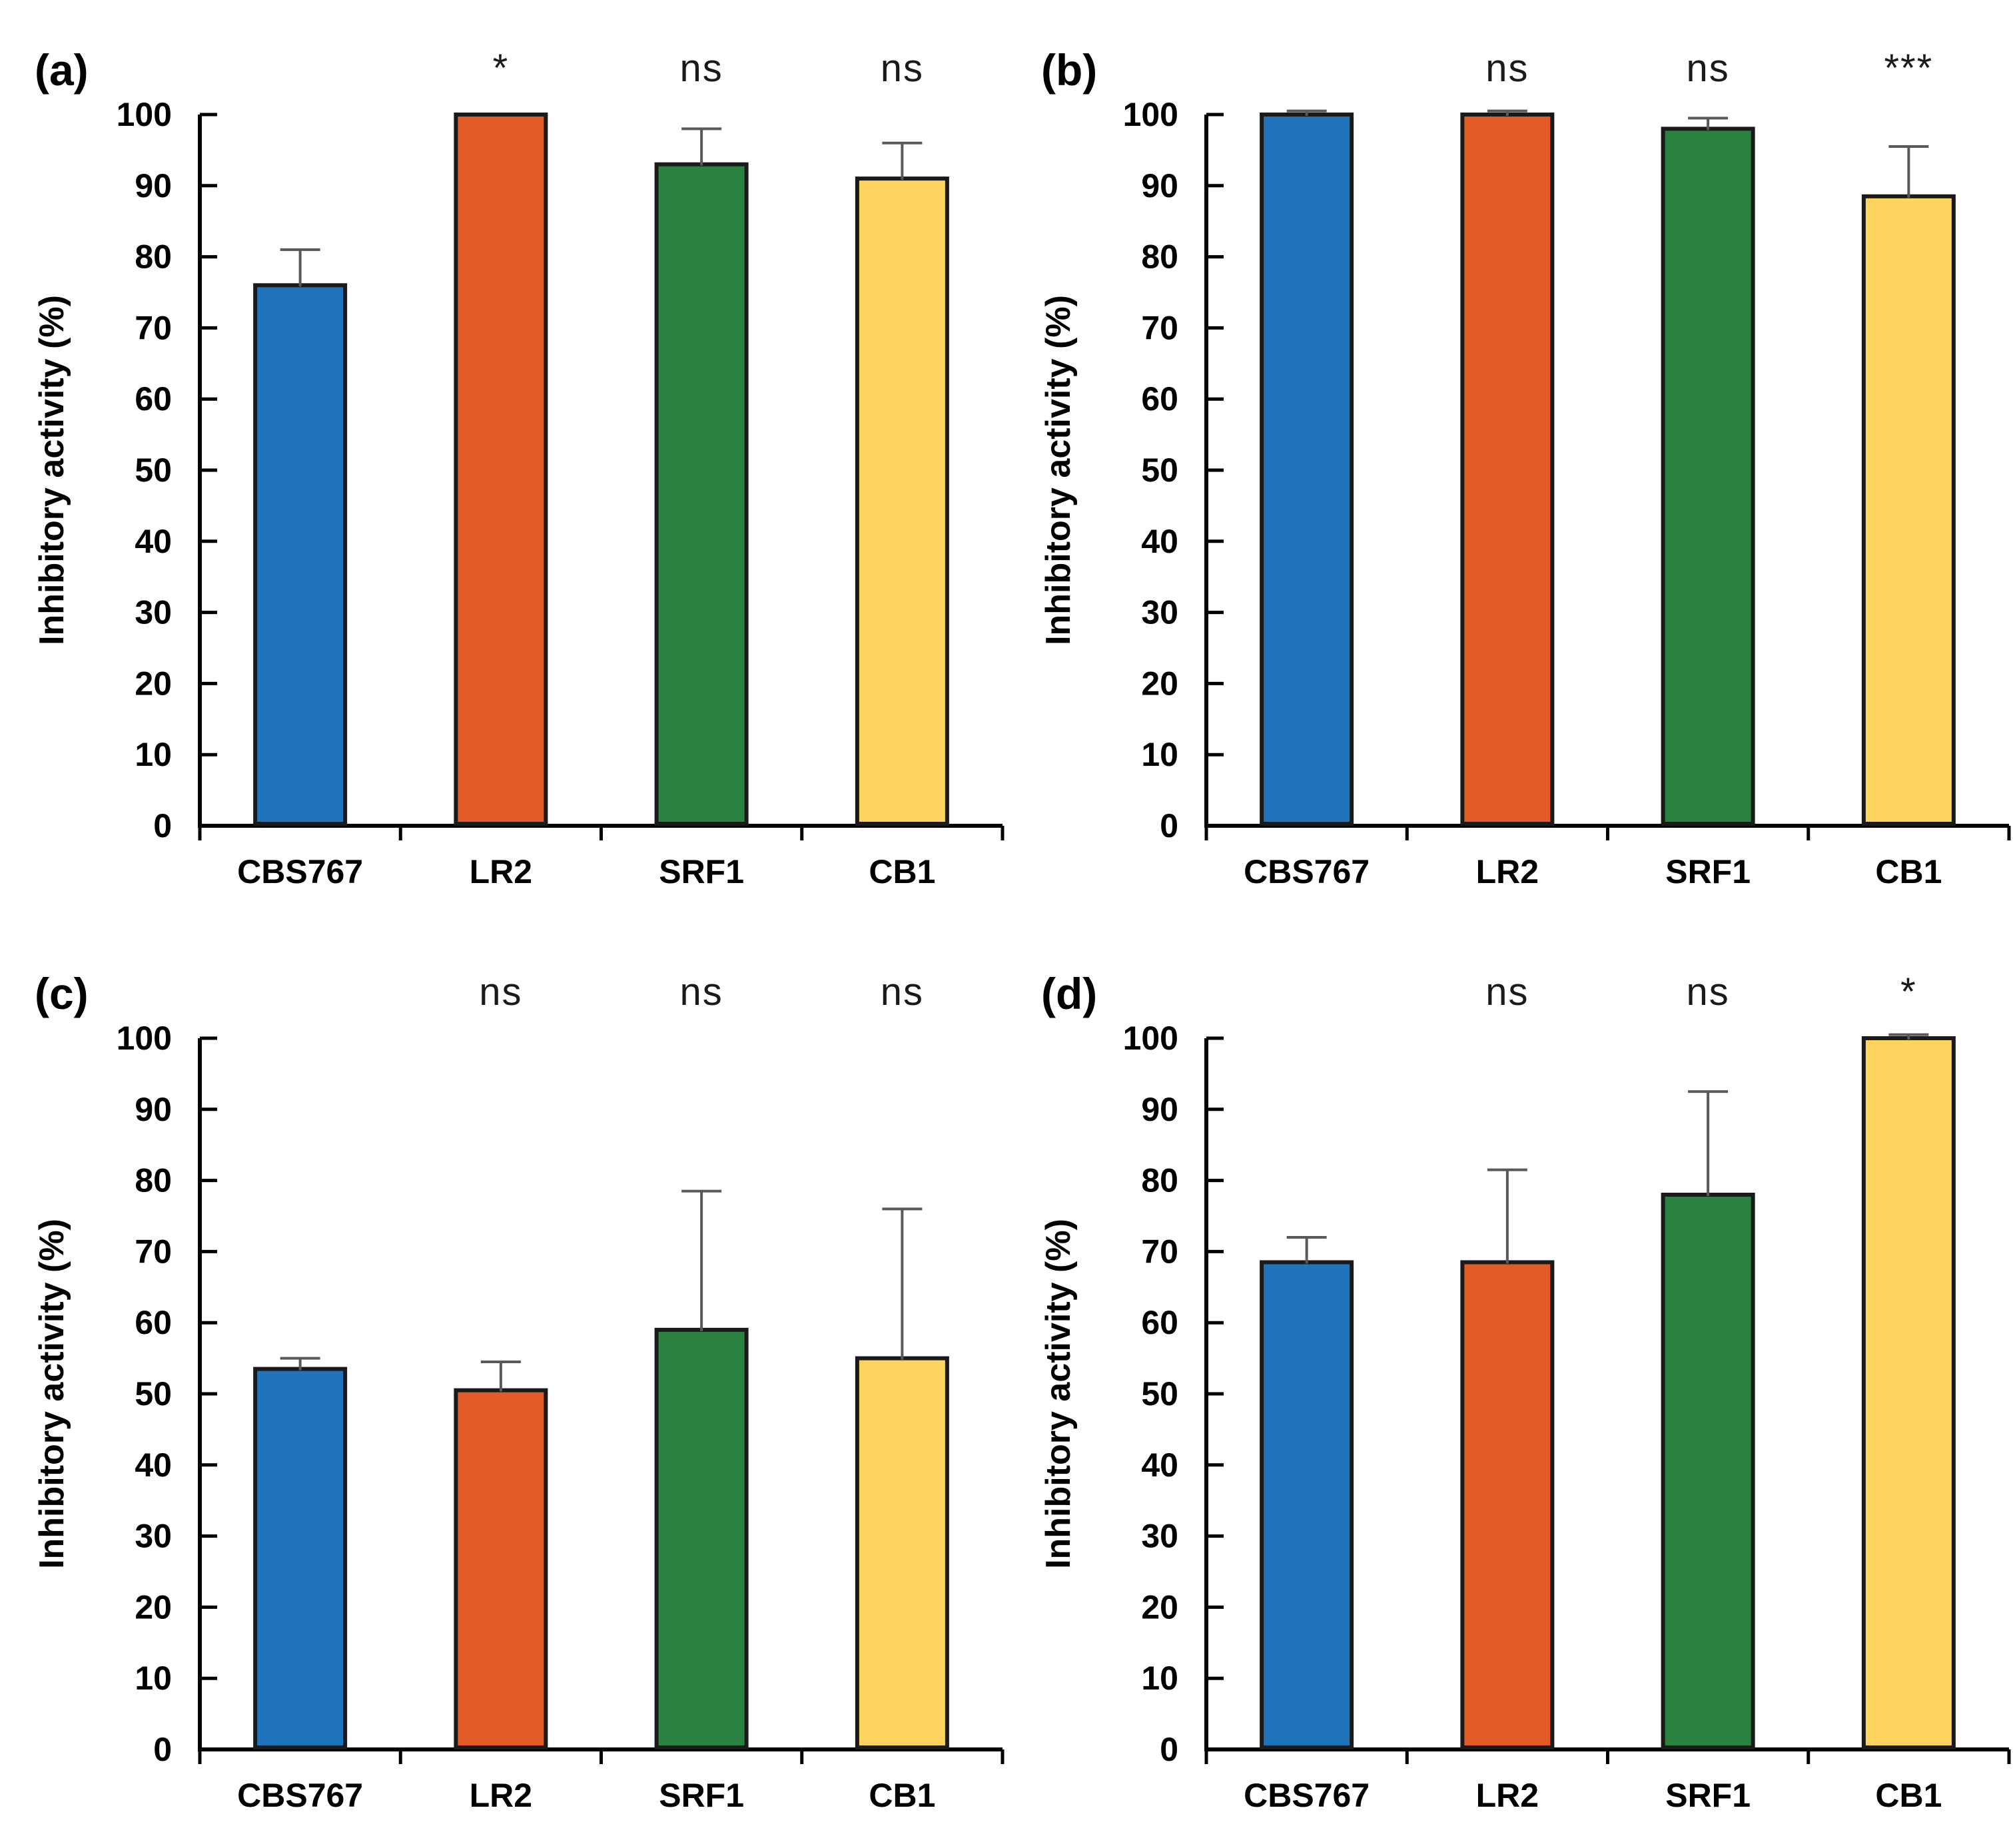 This screenshot has width=2013, height=1848. What do you see at coordinates (62, 993) in the screenshot?
I see `panel-label: (c)` at bounding box center [62, 993].